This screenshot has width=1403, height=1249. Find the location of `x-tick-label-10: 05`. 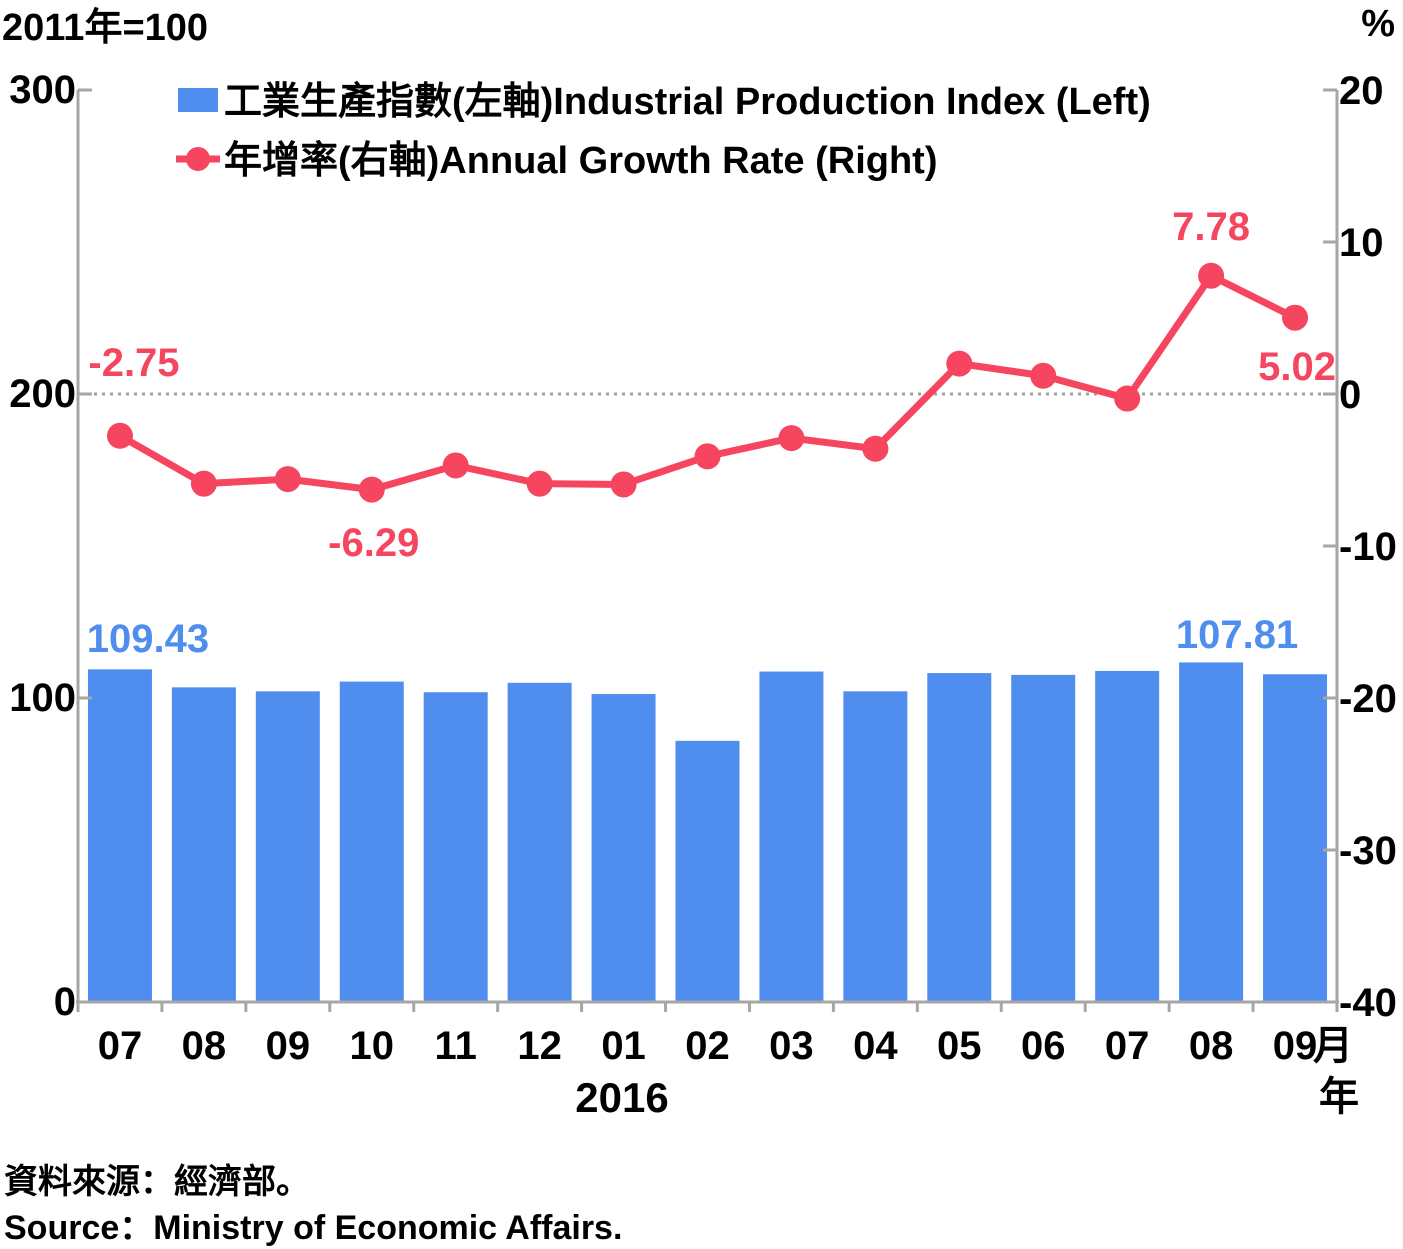

x-tick-label-10: 05 is located at coordinates (959, 1046).